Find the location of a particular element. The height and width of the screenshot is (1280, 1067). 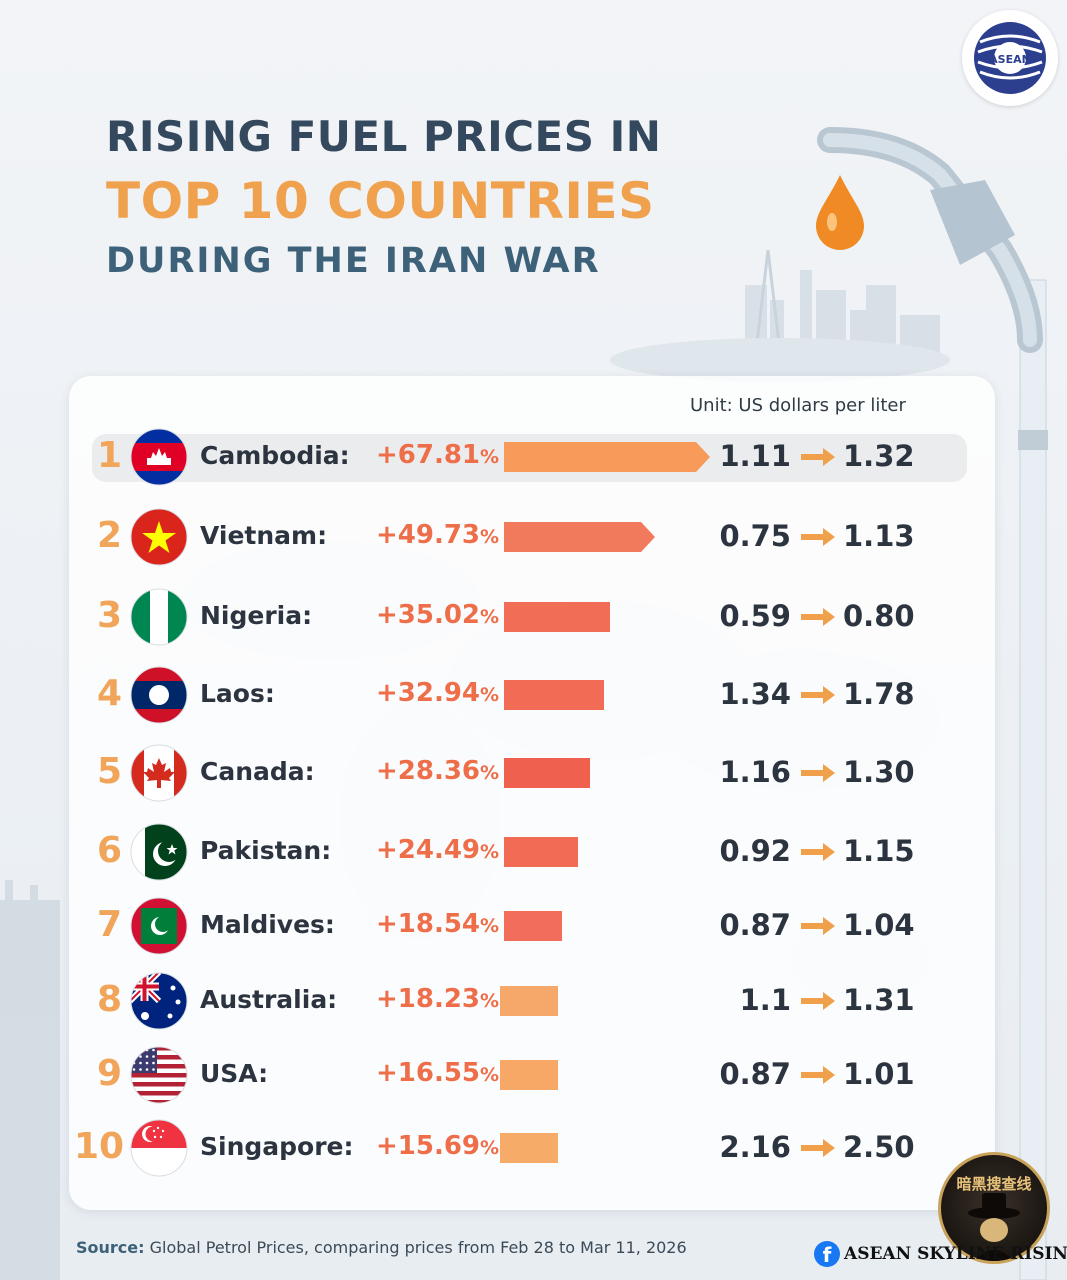

singapore-flag-icon is located at coordinates (159, 1148).